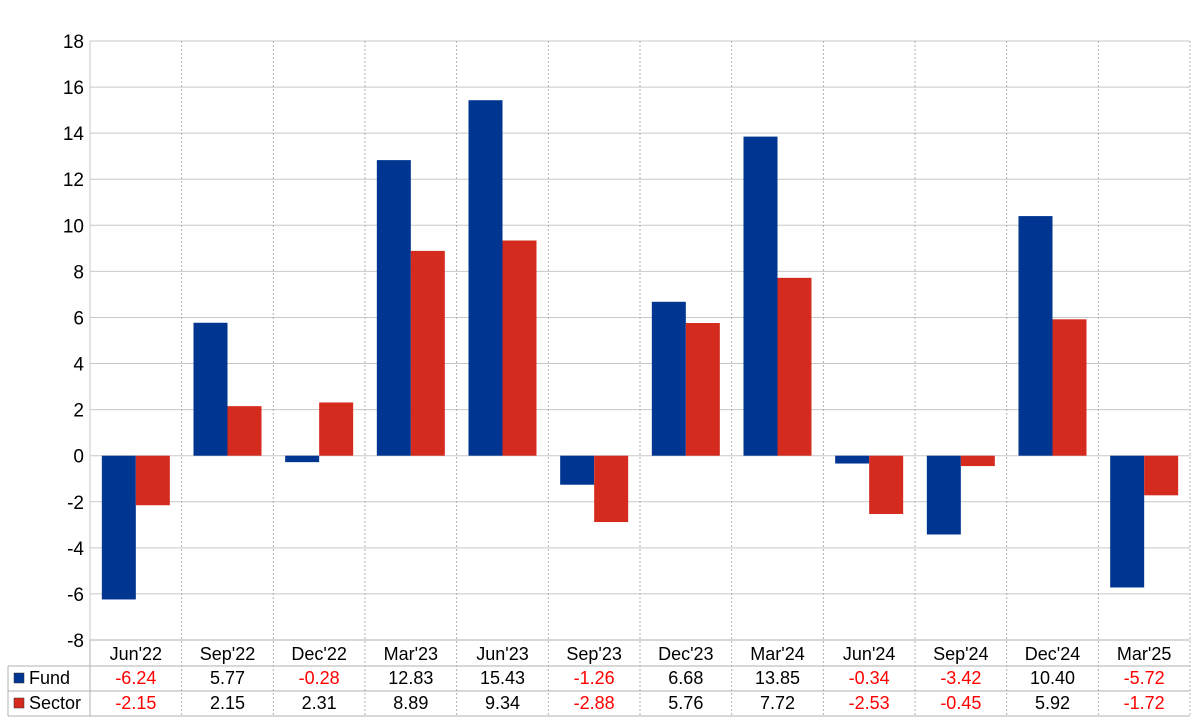 This screenshot has height=720, width=1200. Describe the element at coordinates (594, 654) in the screenshot. I see `x-tick-label: Sep'23` at that location.